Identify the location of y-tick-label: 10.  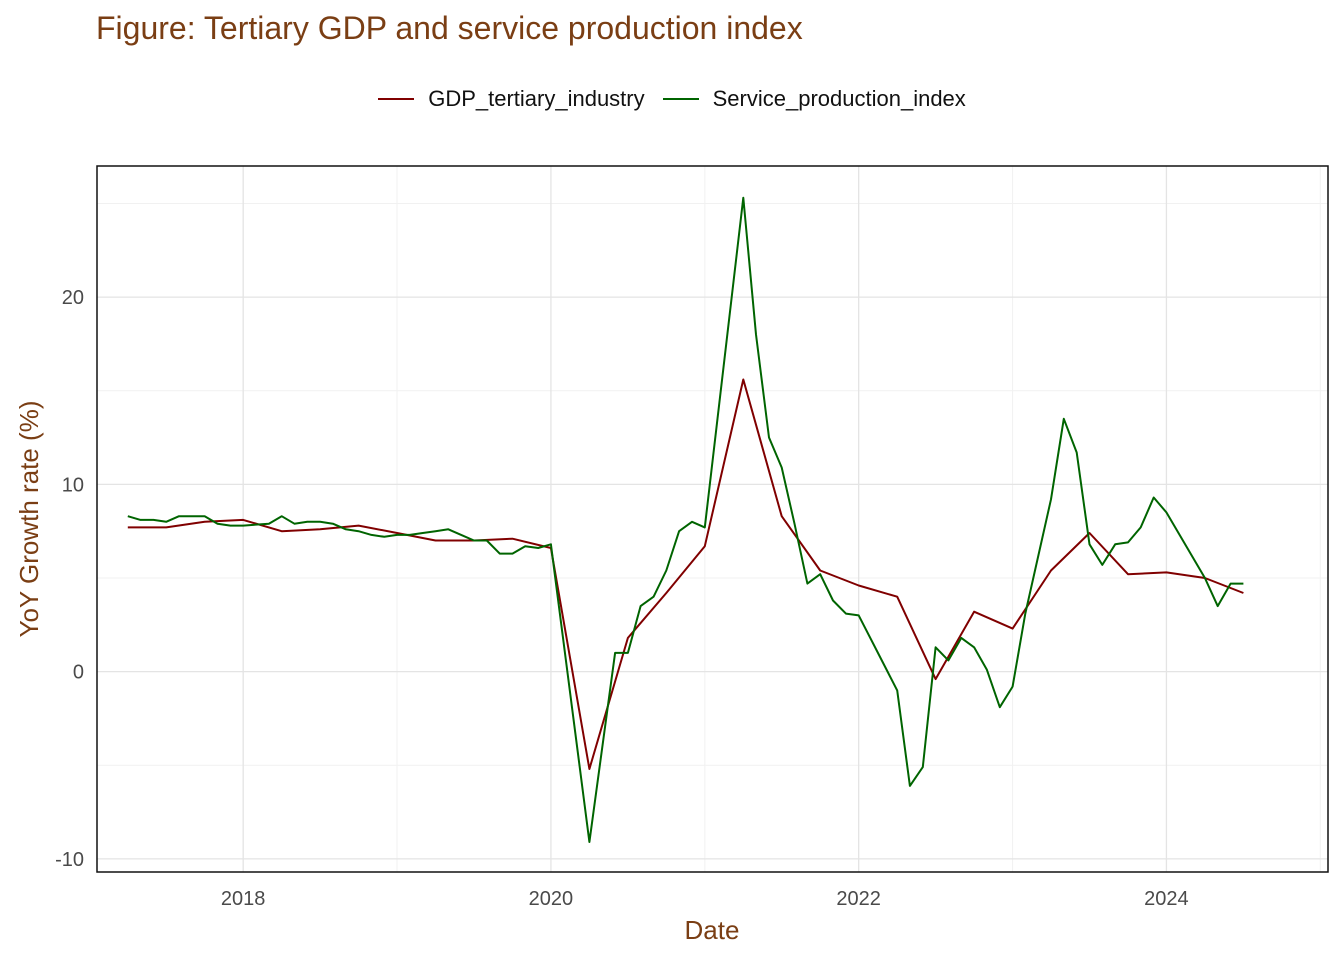
(73, 485).